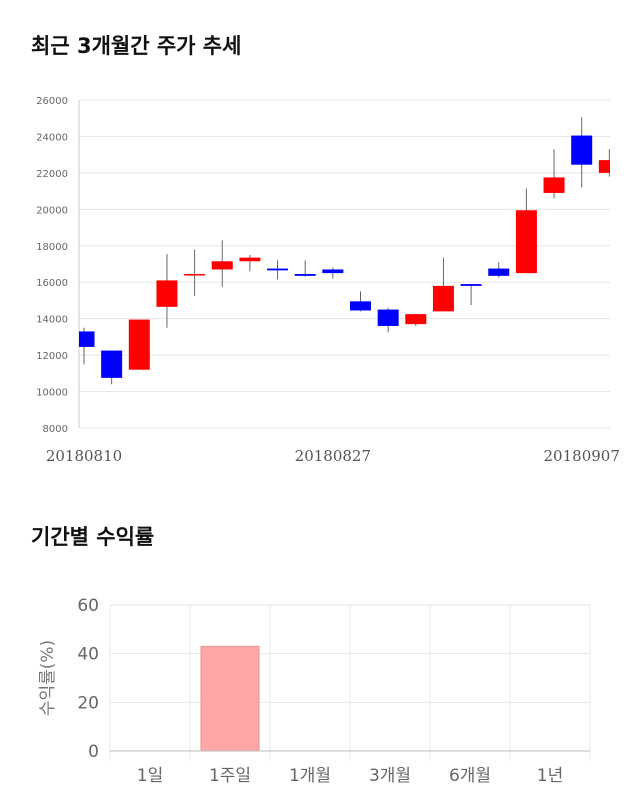  Describe the element at coordinates (84, 456) in the screenshot. I see `x-tick-label: 20180810` at that location.